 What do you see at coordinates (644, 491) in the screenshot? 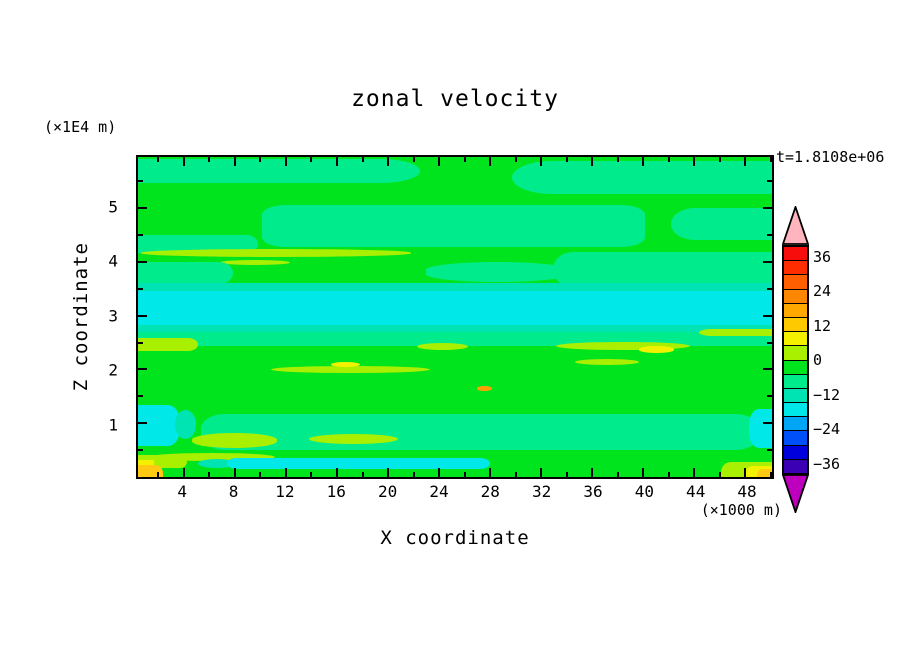
I see `x-tick-label: 40` at bounding box center [644, 491].